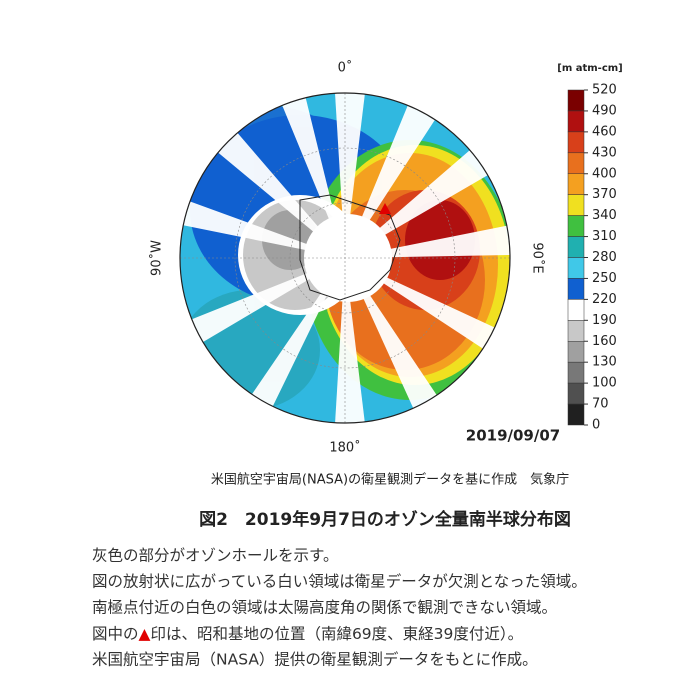  I want to click on colorbar-tick-label: 220, so click(604, 299).